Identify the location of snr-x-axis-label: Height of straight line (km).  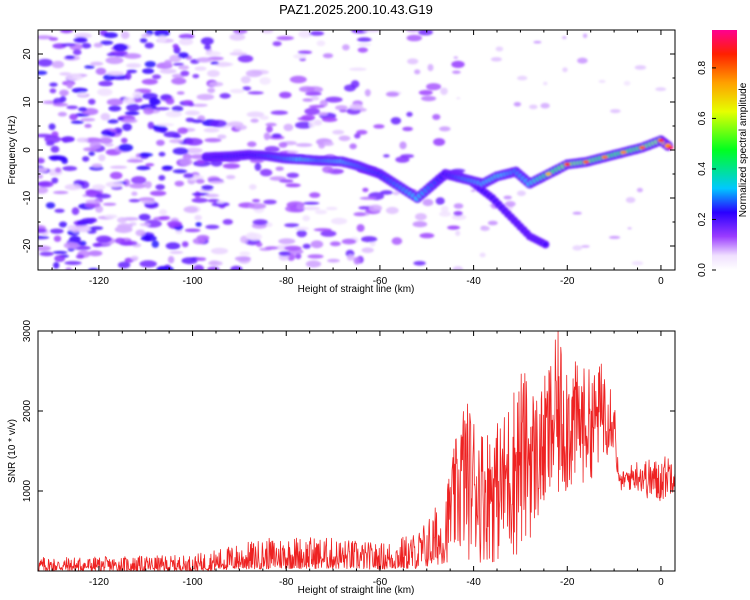
(356, 590).